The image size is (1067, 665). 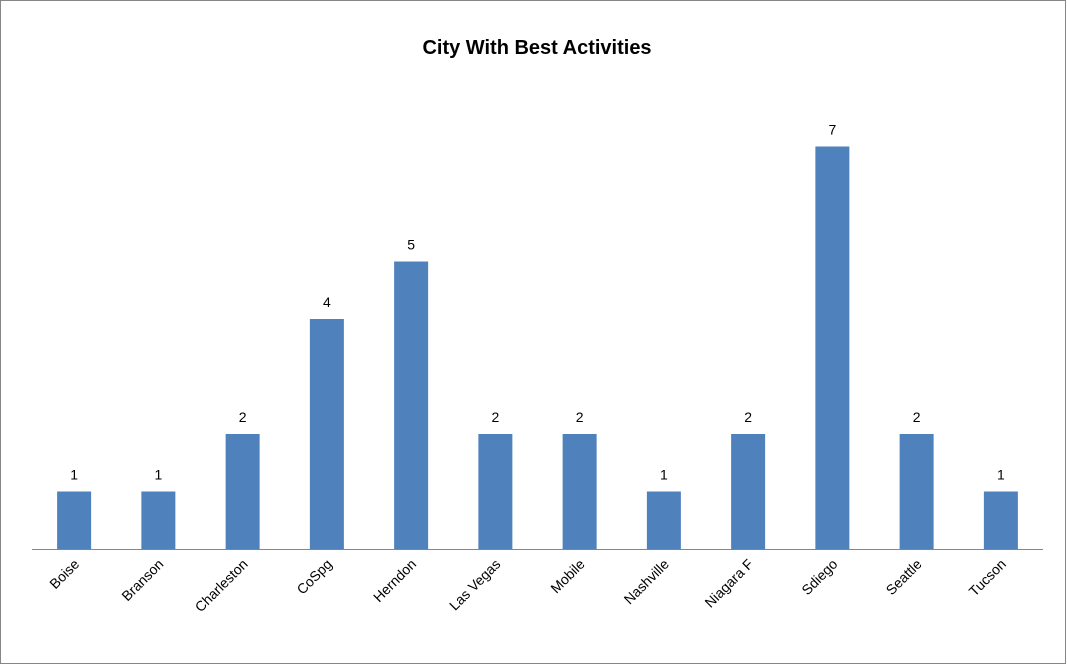 What do you see at coordinates (411, 245) in the screenshot?
I see `data-label: 5` at bounding box center [411, 245].